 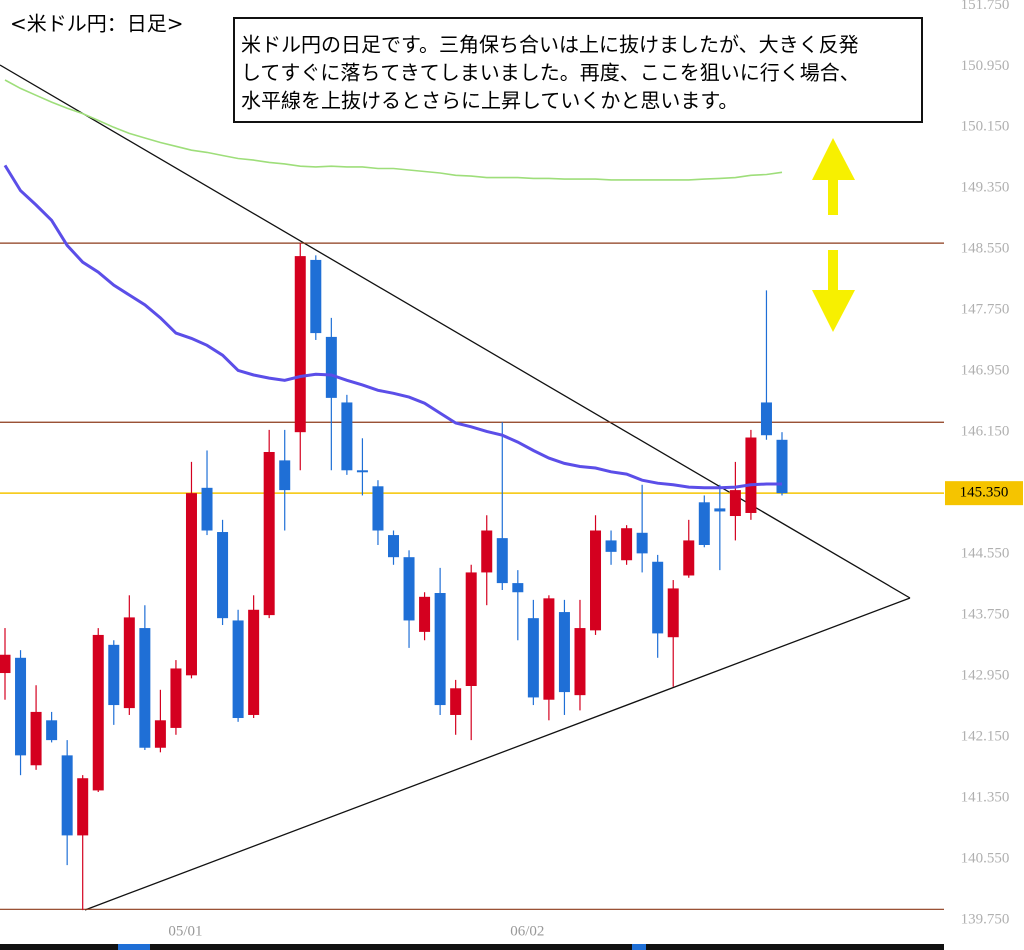 What do you see at coordinates (97, 24) in the screenshot?
I see `chart-title: <米ドル円：日足>` at bounding box center [97, 24].